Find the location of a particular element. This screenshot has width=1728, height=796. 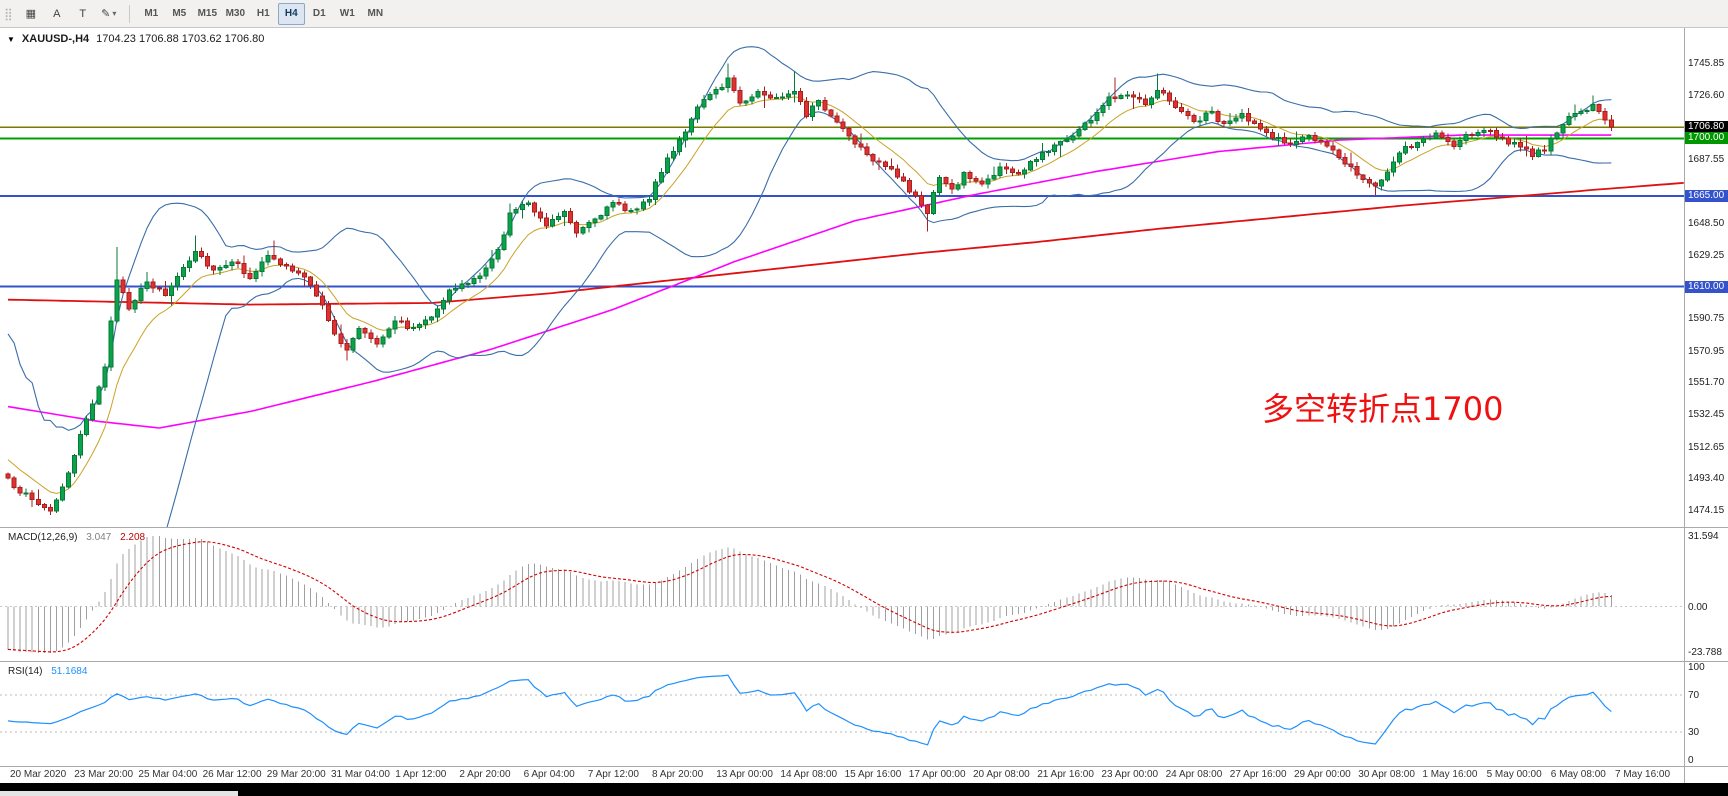

pane-divider-rsi is located at coordinates (864, 661).